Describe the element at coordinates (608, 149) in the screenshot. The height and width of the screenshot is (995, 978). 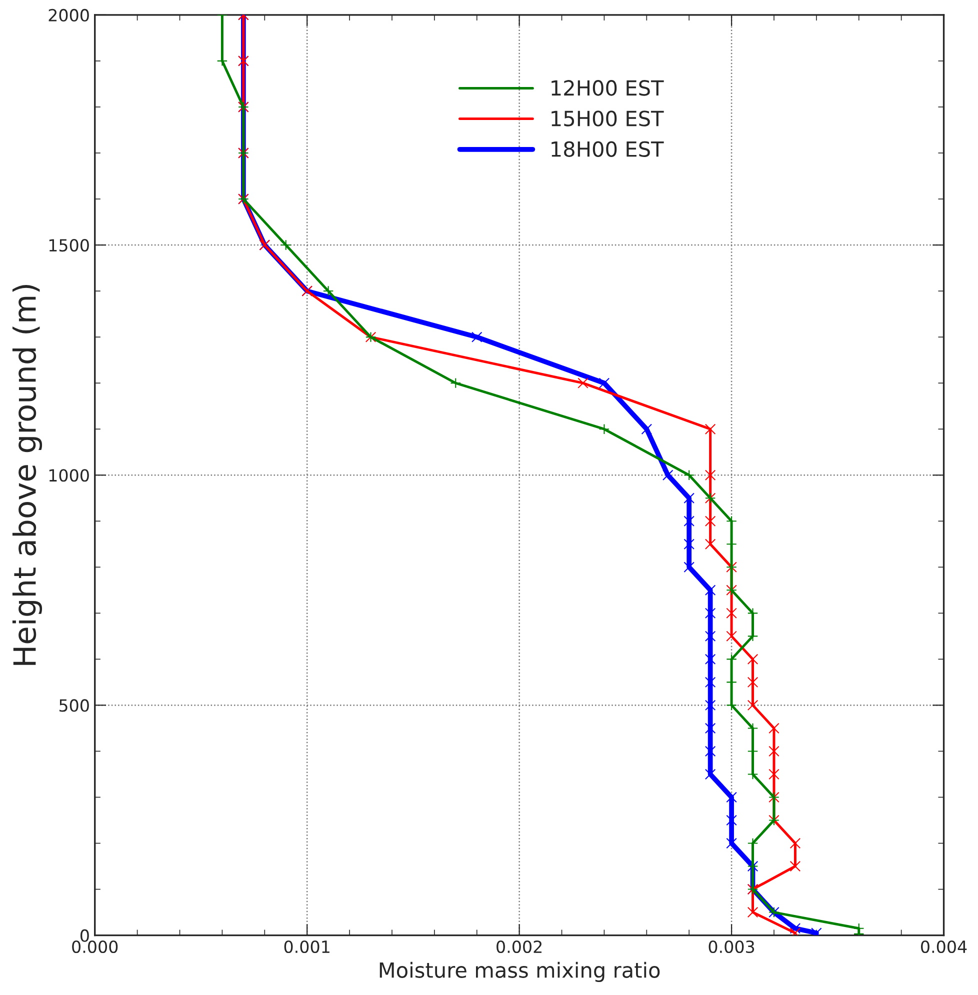
I see `legend-label: 18H00 EST` at that location.